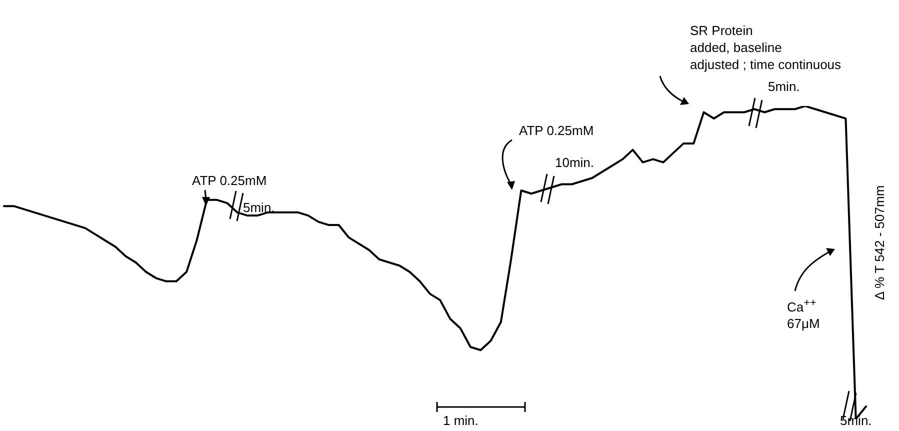 This screenshot has height=431, width=899. What do you see at coordinates (803, 314) in the screenshot?
I see `annotation: Ca$^{++}$ 67μM` at bounding box center [803, 314].